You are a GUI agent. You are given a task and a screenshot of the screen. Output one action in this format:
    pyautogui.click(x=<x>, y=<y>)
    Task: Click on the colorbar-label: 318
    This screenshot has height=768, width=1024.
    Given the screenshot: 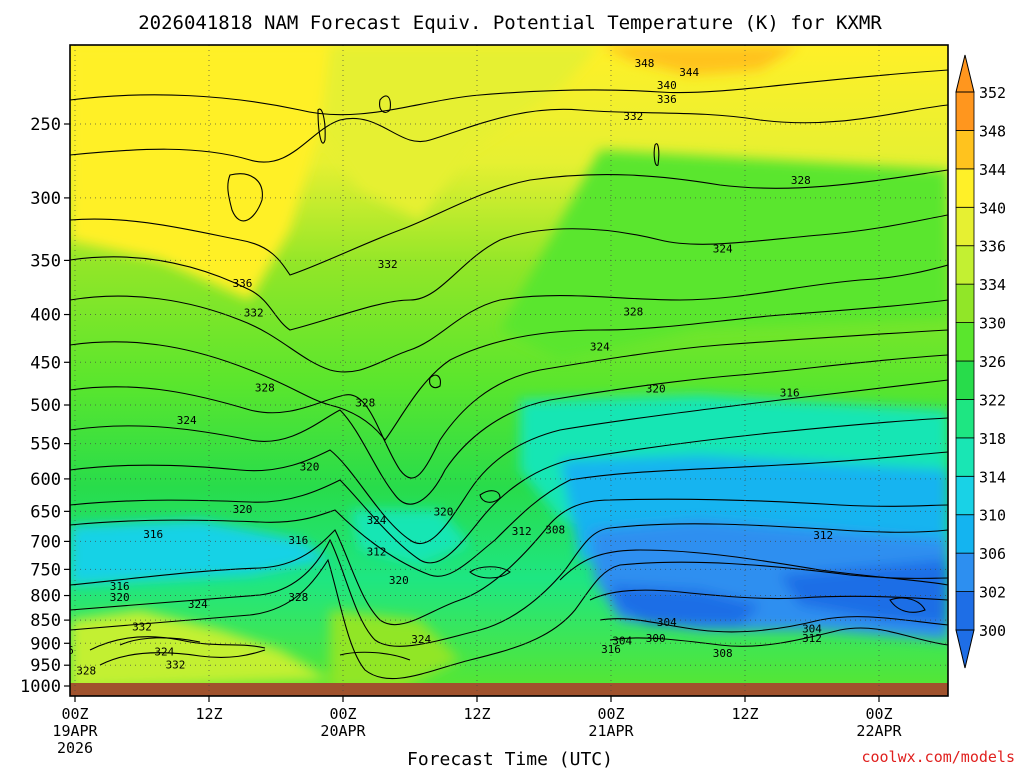 What is the action you would take?
    pyautogui.click(x=992, y=439)
    